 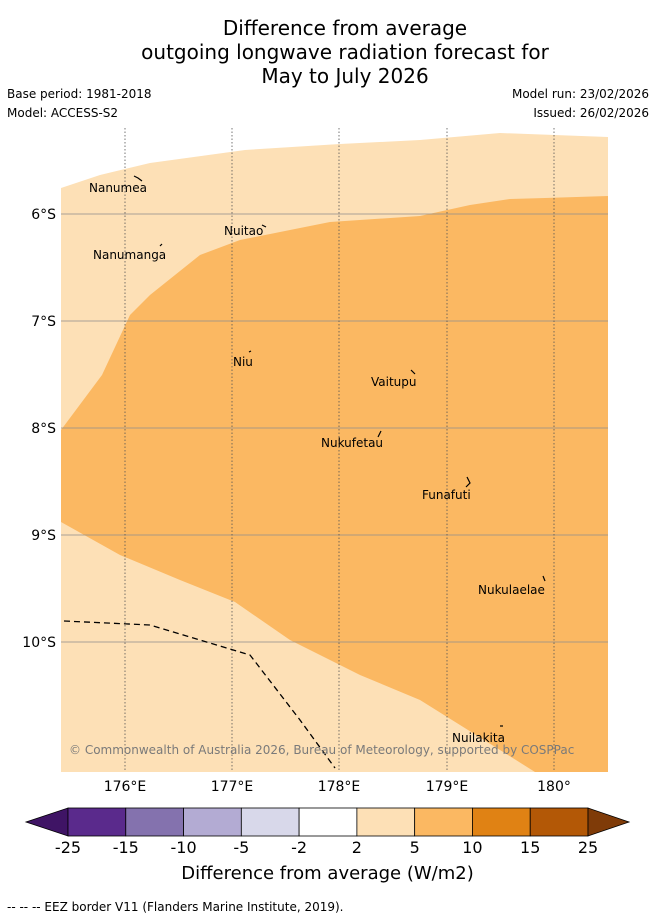 What do you see at coordinates (68, 847) in the screenshot?
I see `colorbar-tick-label: -25` at bounding box center [68, 847].